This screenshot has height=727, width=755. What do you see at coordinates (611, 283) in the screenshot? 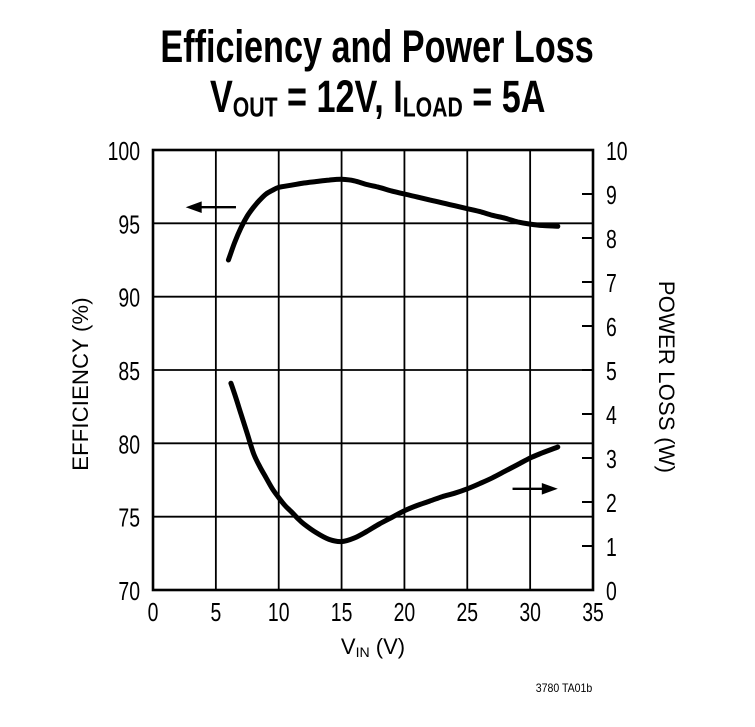
I see `y-right-tick-label: 7` at bounding box center [611, 283].